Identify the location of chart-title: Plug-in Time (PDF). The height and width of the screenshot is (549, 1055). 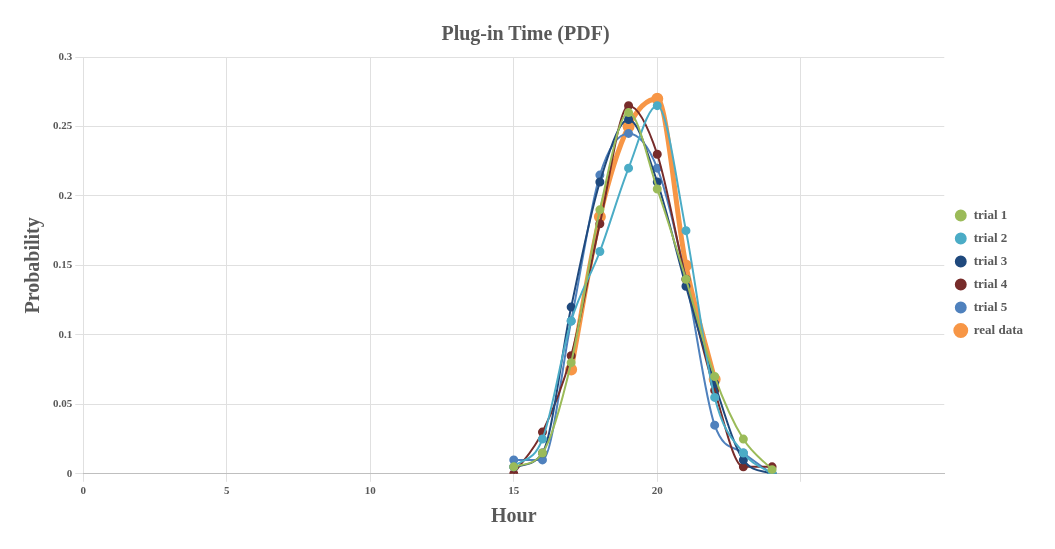
(525, 34).